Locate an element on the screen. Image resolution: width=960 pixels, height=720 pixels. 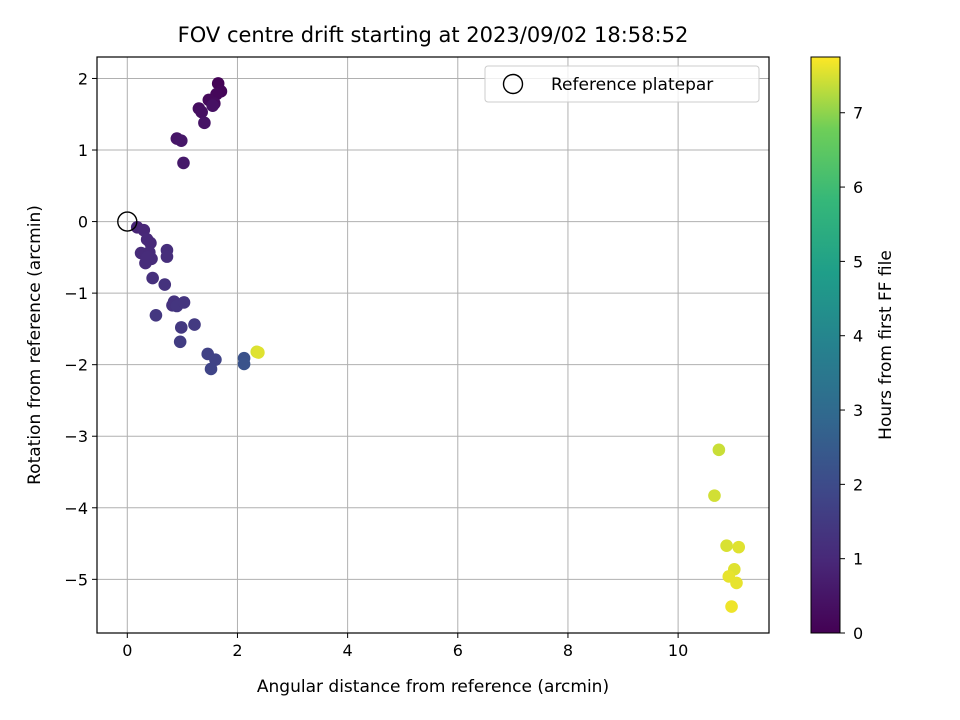
x-axis-label: Angular distance from reference (arcmin) is located at coordinates (433, 687).